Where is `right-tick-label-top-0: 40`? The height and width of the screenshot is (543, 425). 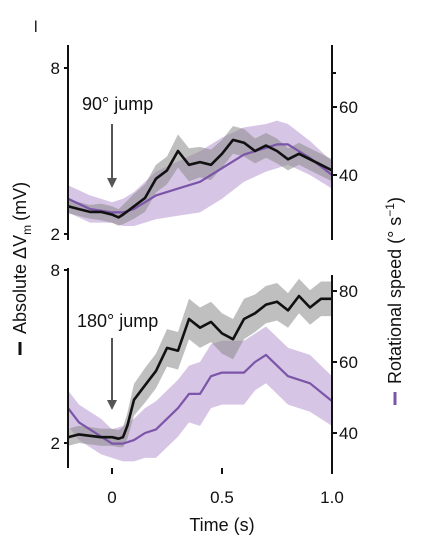
right-tick-label-top-0: 40 is located at coordinates (348, 175).